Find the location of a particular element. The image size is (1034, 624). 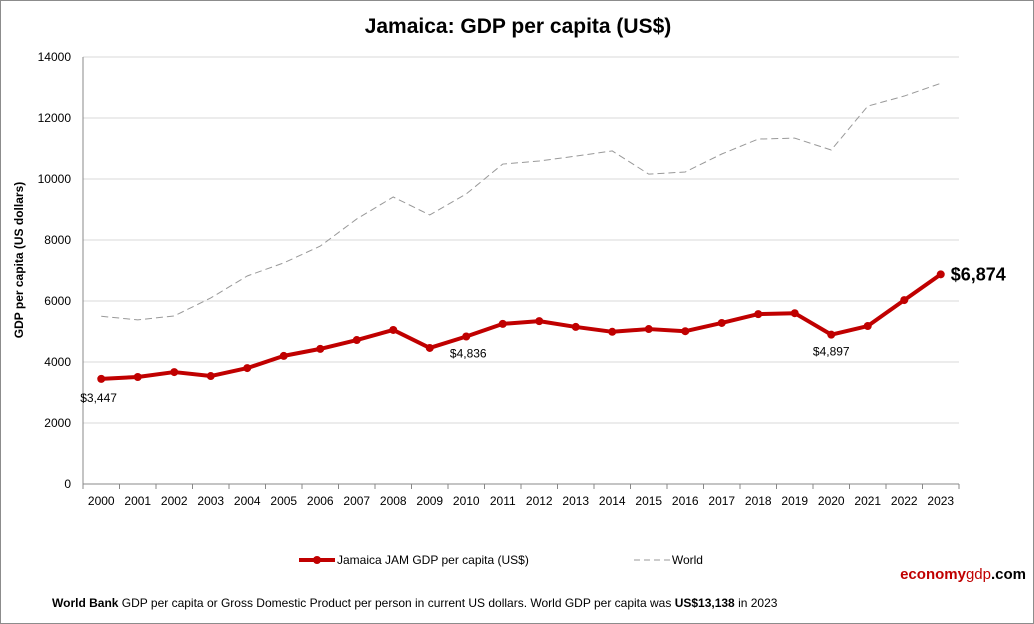

jamaica-point-2010 is located at coordinates (466, 336).